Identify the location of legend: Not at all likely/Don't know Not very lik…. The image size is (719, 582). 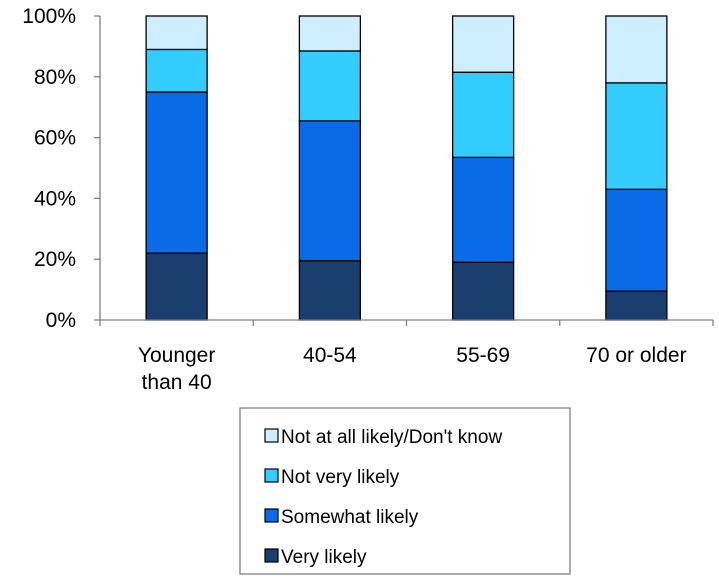
(405, 491).